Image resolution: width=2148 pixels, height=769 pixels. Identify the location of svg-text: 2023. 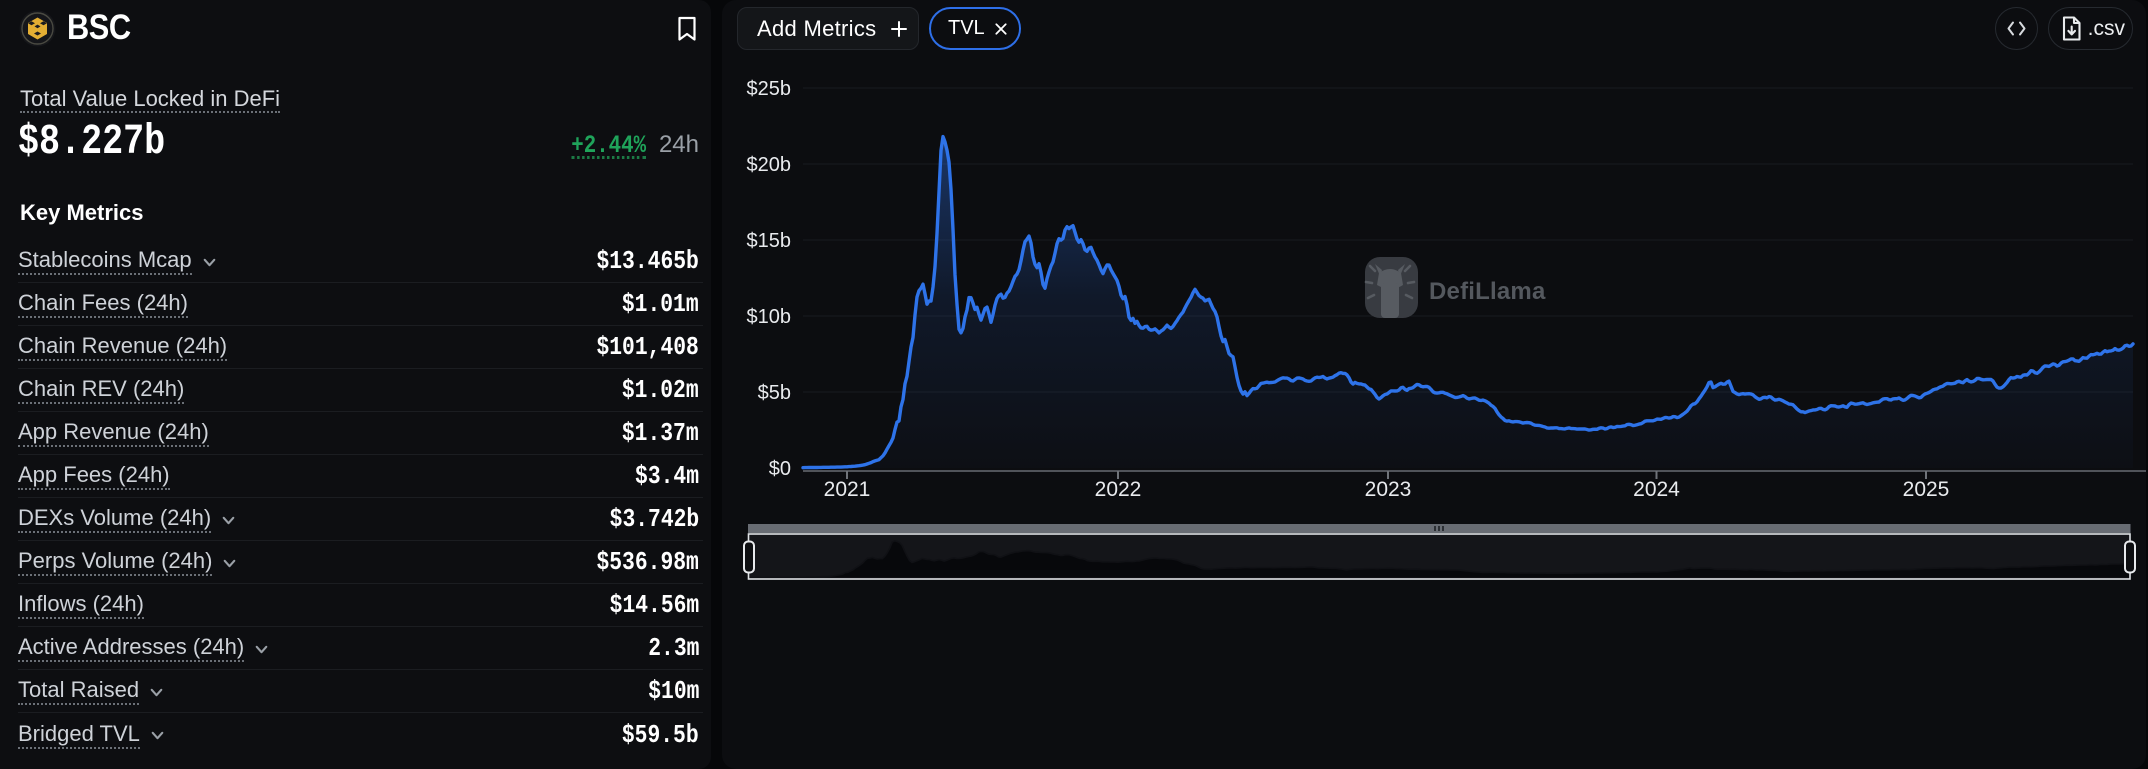
(1388, 489).